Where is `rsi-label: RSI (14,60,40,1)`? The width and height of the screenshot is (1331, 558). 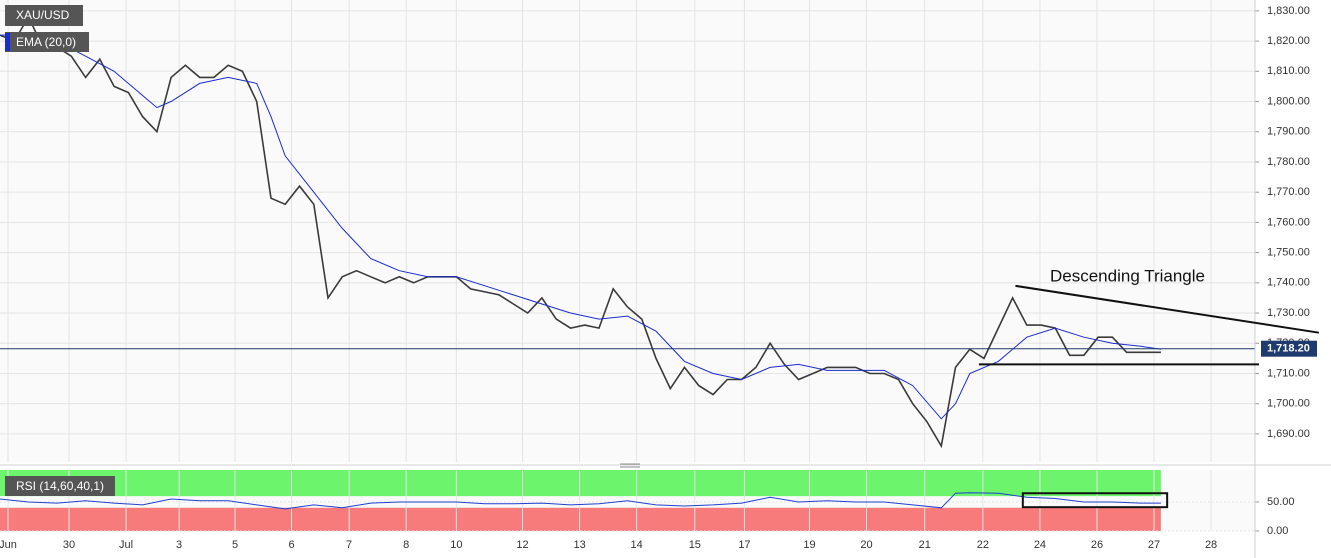 rsi-label: RSI (14,60,40,1) is located at coordinates (60, 486).